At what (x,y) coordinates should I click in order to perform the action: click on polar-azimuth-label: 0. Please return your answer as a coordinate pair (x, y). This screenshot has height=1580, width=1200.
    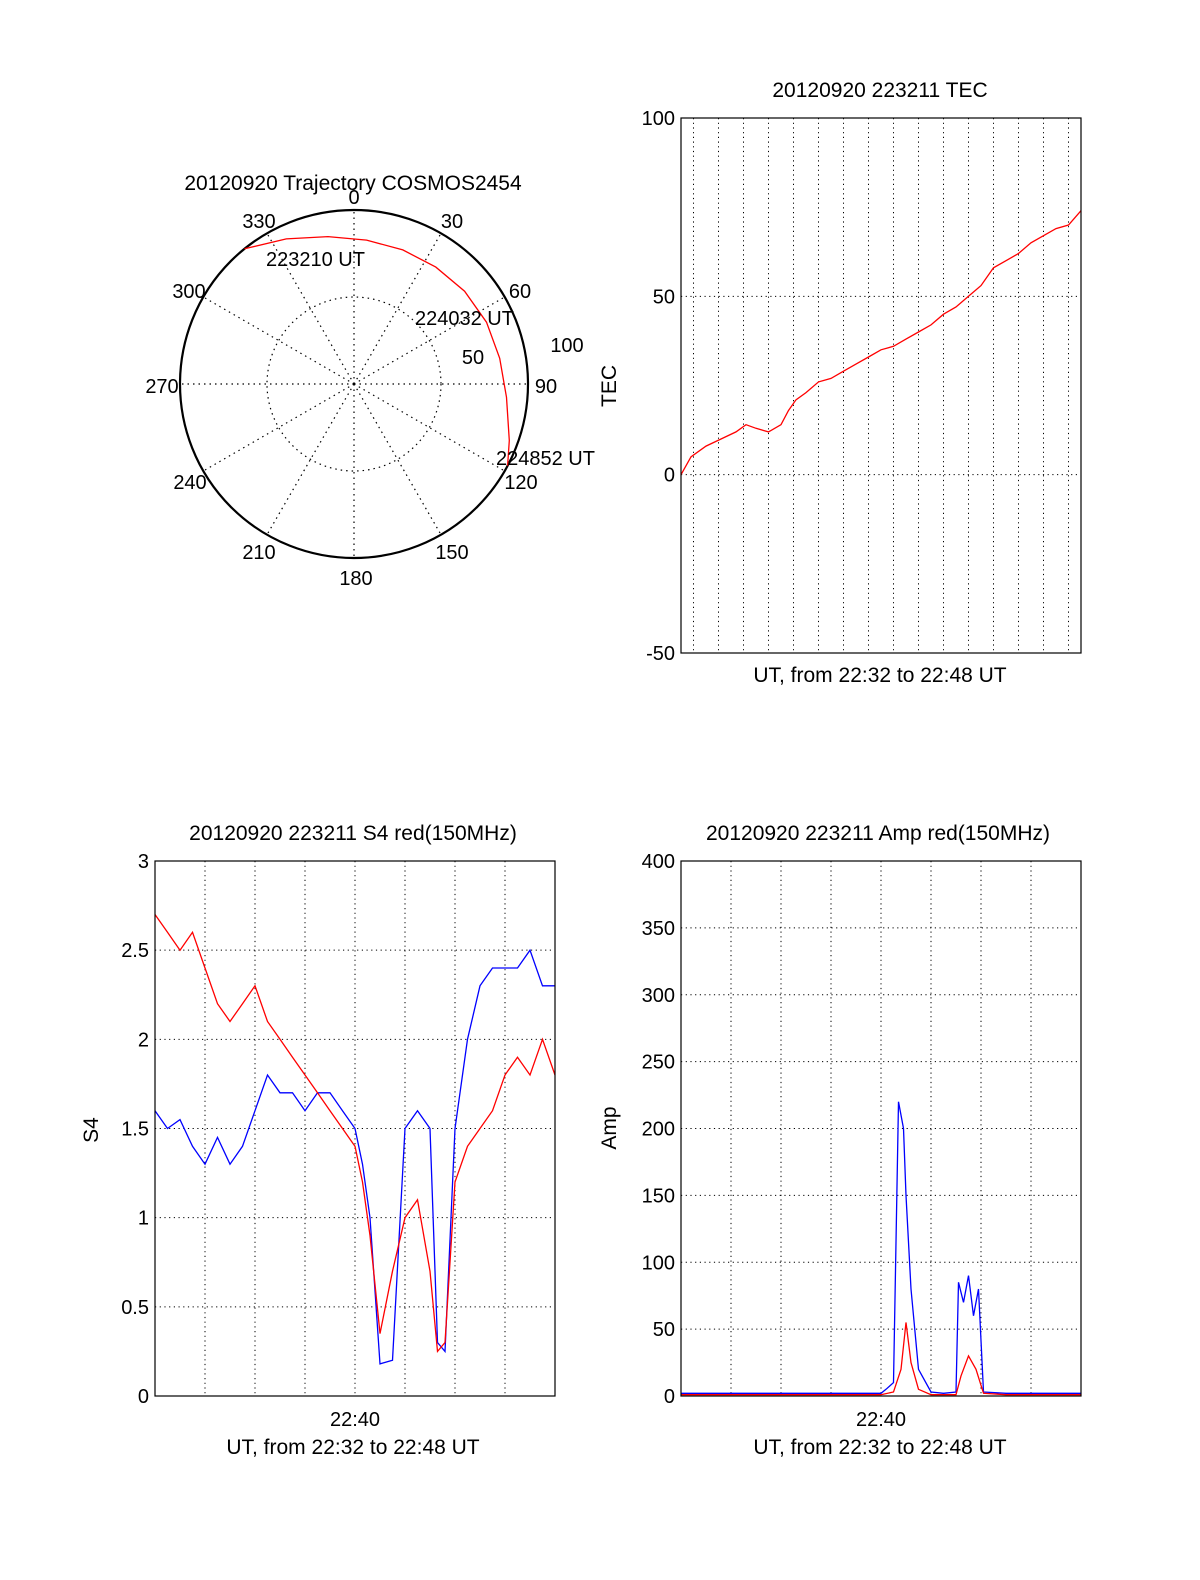
    Looking at the image, I should click on (353, 198).